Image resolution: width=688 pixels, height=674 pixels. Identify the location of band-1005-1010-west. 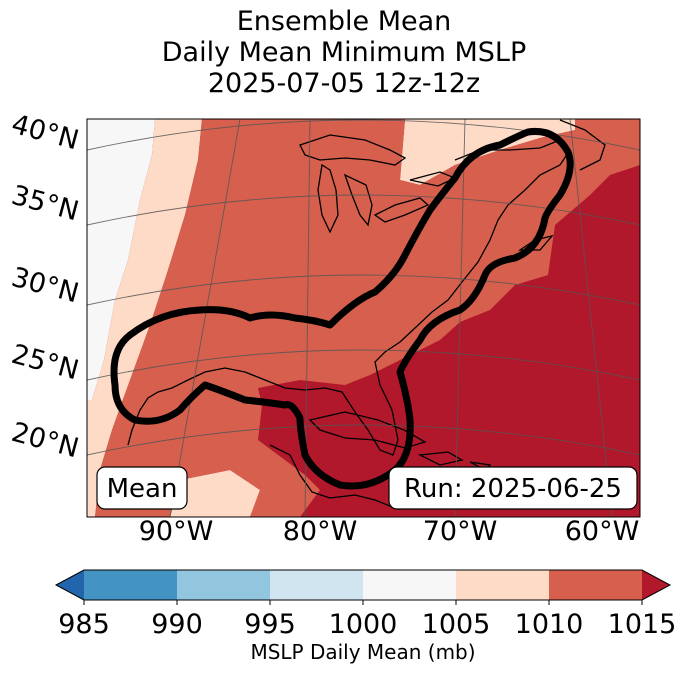
(144, 318).